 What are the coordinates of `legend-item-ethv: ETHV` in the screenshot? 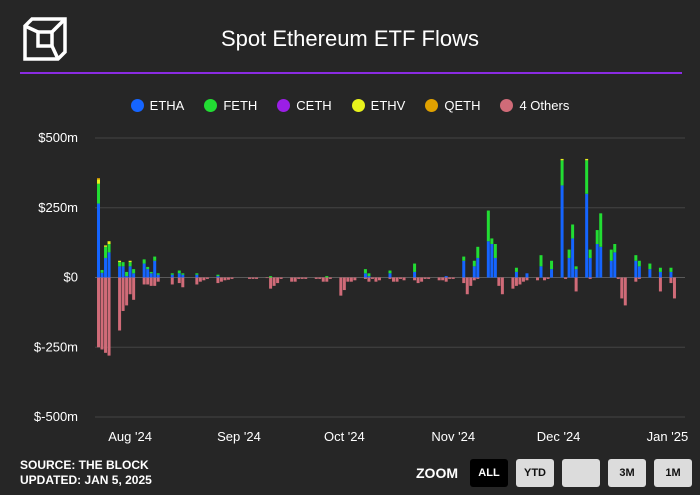 It's located at (378, 105).